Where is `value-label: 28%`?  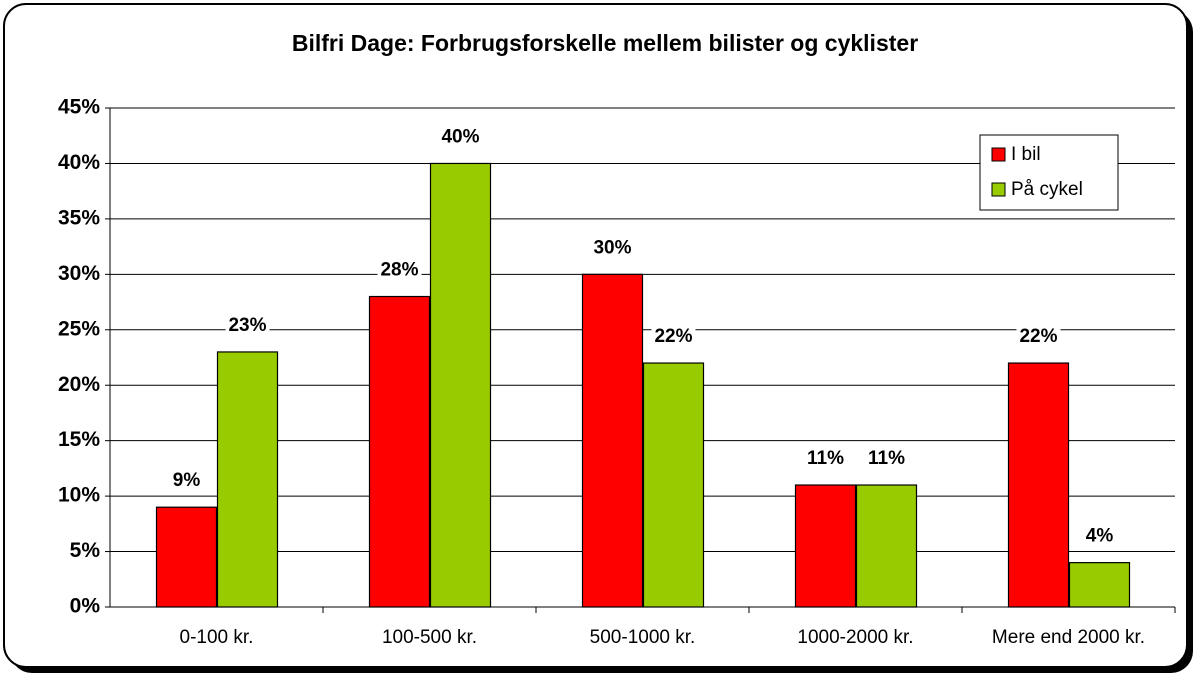 value-label: 28% is located at coordinates (399, 270).